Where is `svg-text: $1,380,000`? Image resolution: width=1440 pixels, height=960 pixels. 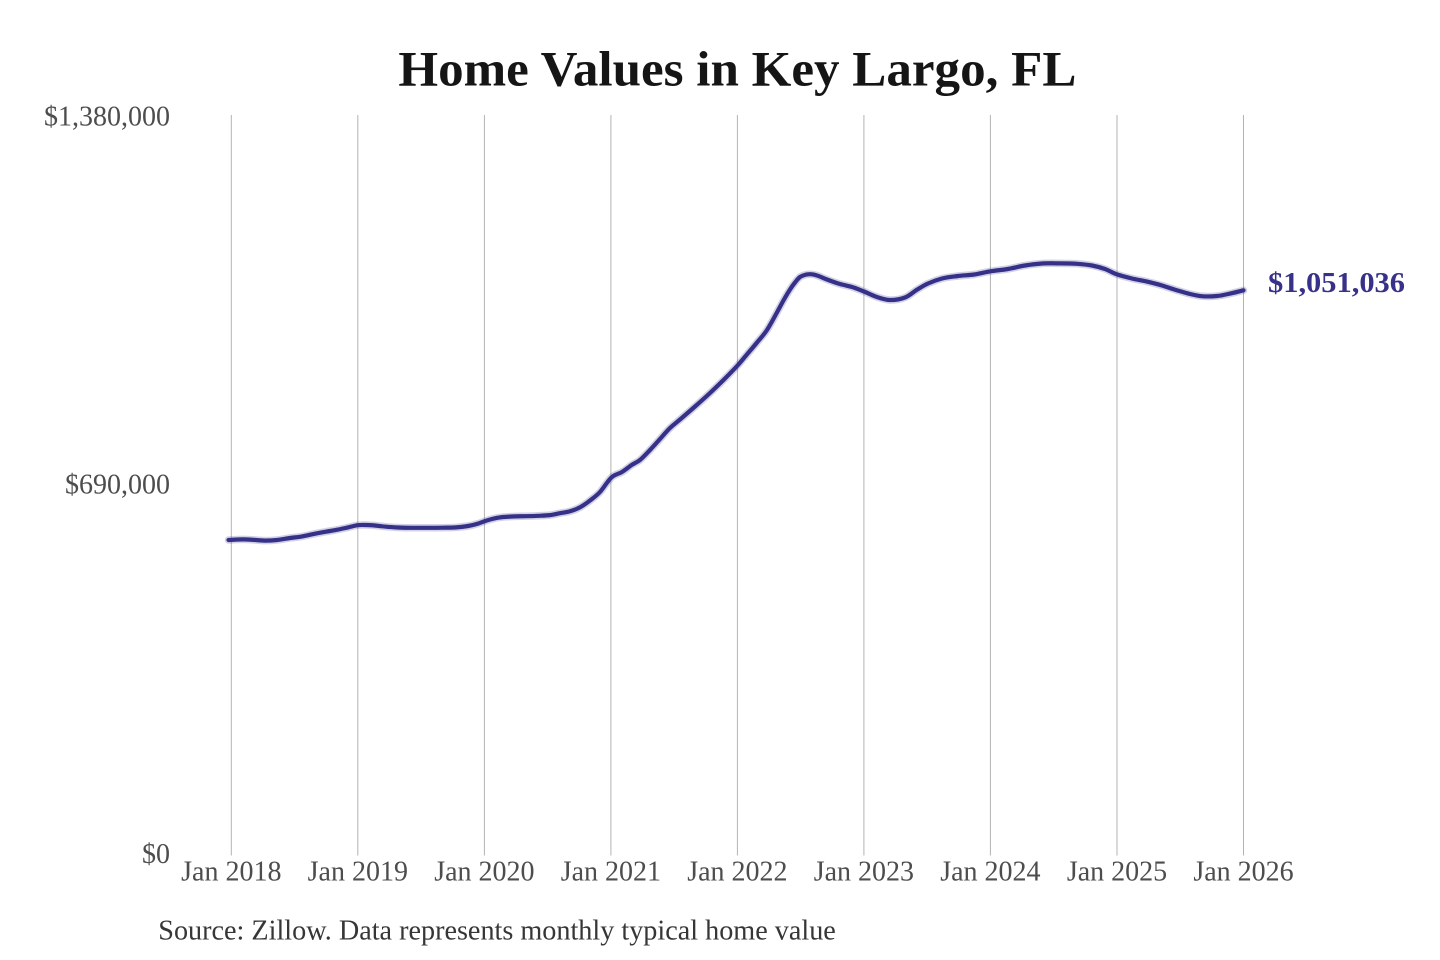
svg-text: $1,380,000 is located at coordinates (107, 116).